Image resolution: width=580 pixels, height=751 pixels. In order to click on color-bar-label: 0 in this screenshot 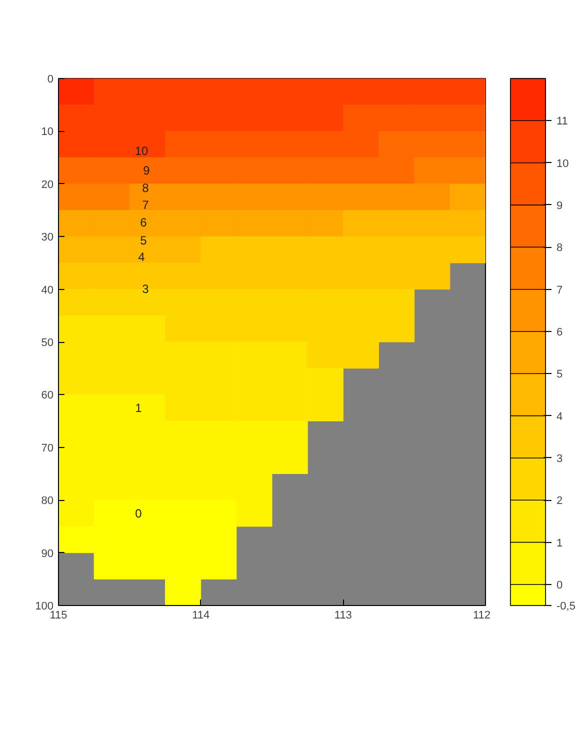, I will do `click(559, 585)`.